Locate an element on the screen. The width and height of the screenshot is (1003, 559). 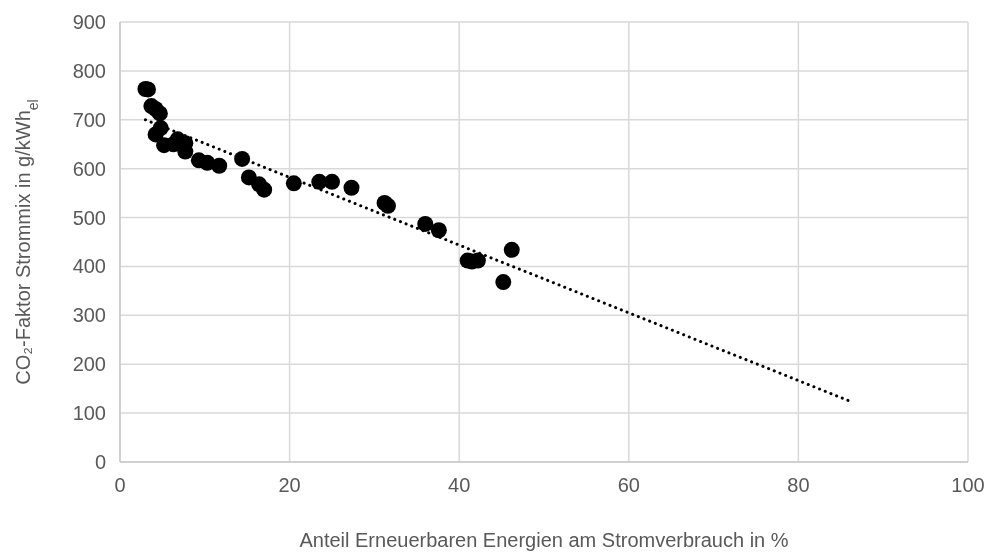
y-tick-label: 100 is located at coordinates (89, 413).